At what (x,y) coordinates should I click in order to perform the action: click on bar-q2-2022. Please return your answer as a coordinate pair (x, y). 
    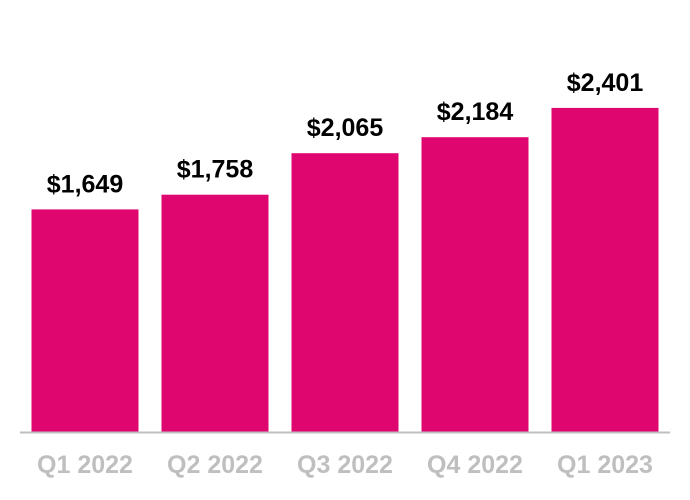
    Looking at the image, I should click on (215, 313).